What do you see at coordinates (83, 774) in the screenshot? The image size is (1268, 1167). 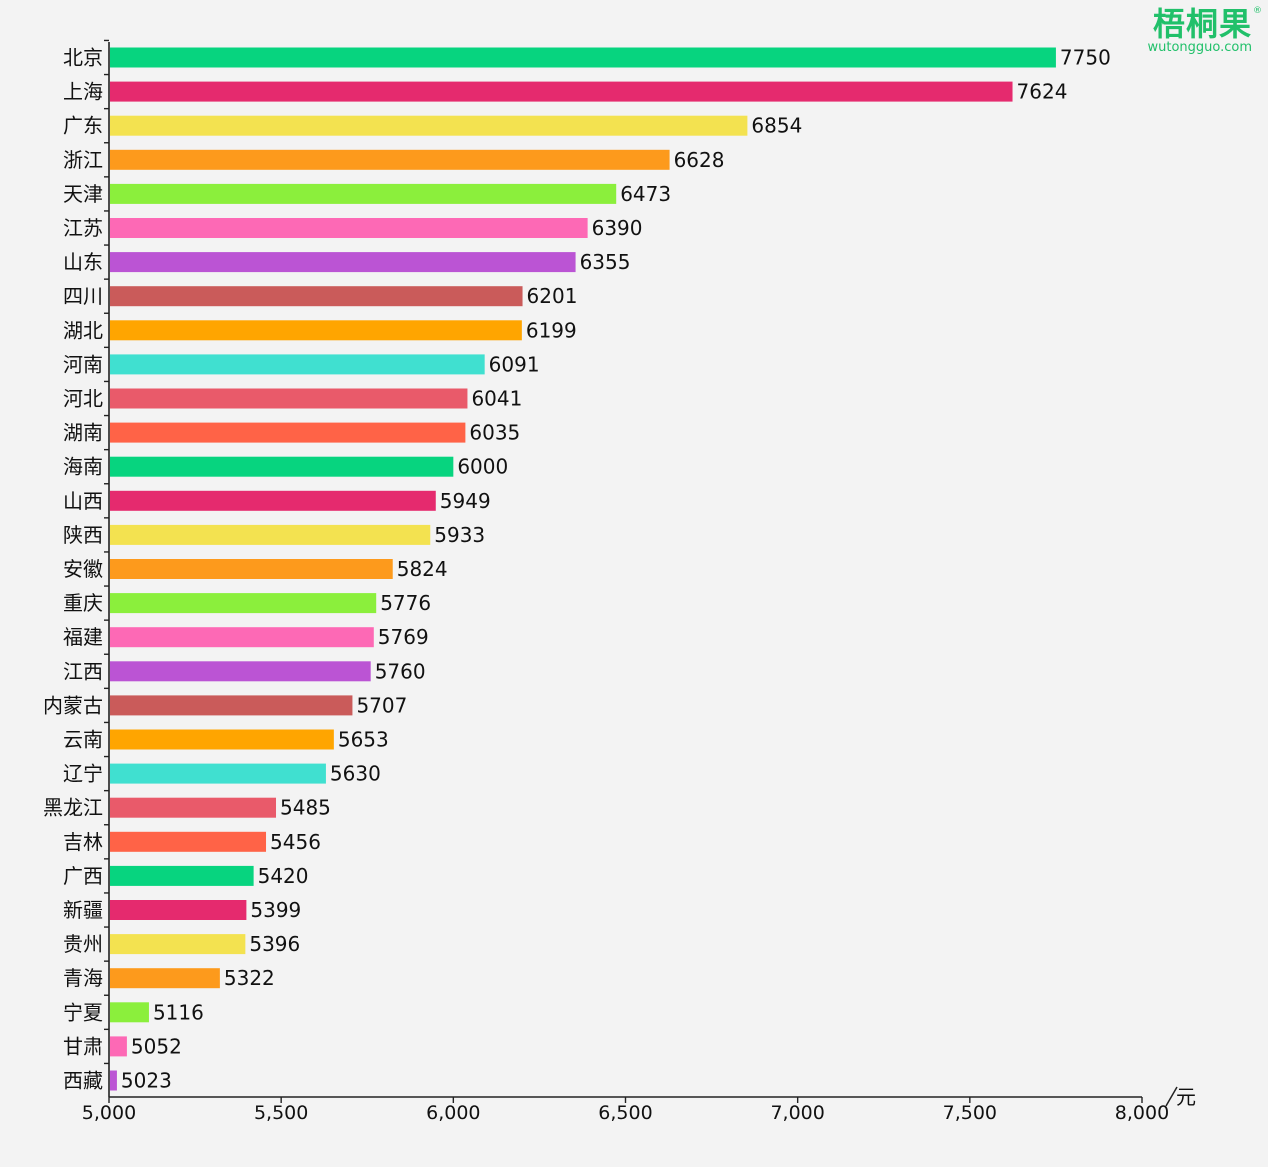 I see `category-label: 辽宁` at bounding box center [83, 774].